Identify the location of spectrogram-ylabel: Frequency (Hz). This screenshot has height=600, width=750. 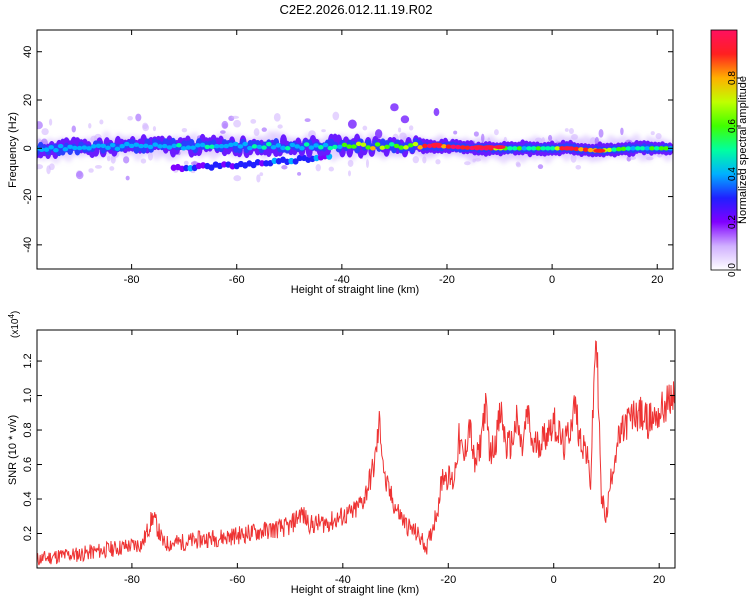
(13, 150).